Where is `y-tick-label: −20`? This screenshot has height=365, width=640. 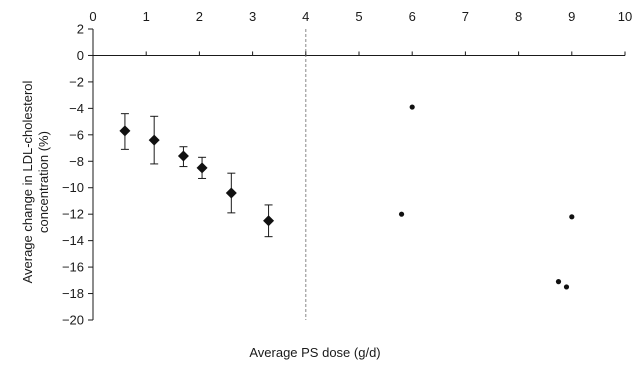 y-tick-label: −20 is located at coordinates (73, 320).